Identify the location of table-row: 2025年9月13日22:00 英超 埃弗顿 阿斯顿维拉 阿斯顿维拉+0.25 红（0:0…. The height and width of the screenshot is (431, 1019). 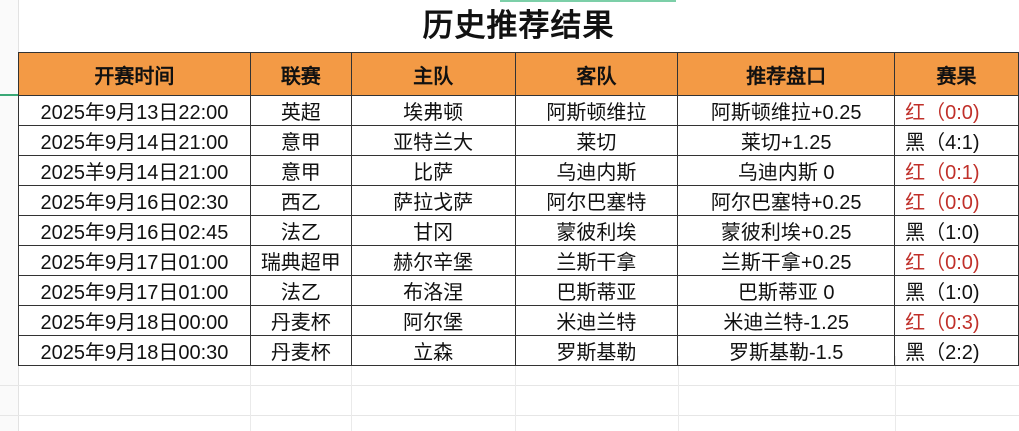
(518, 110).